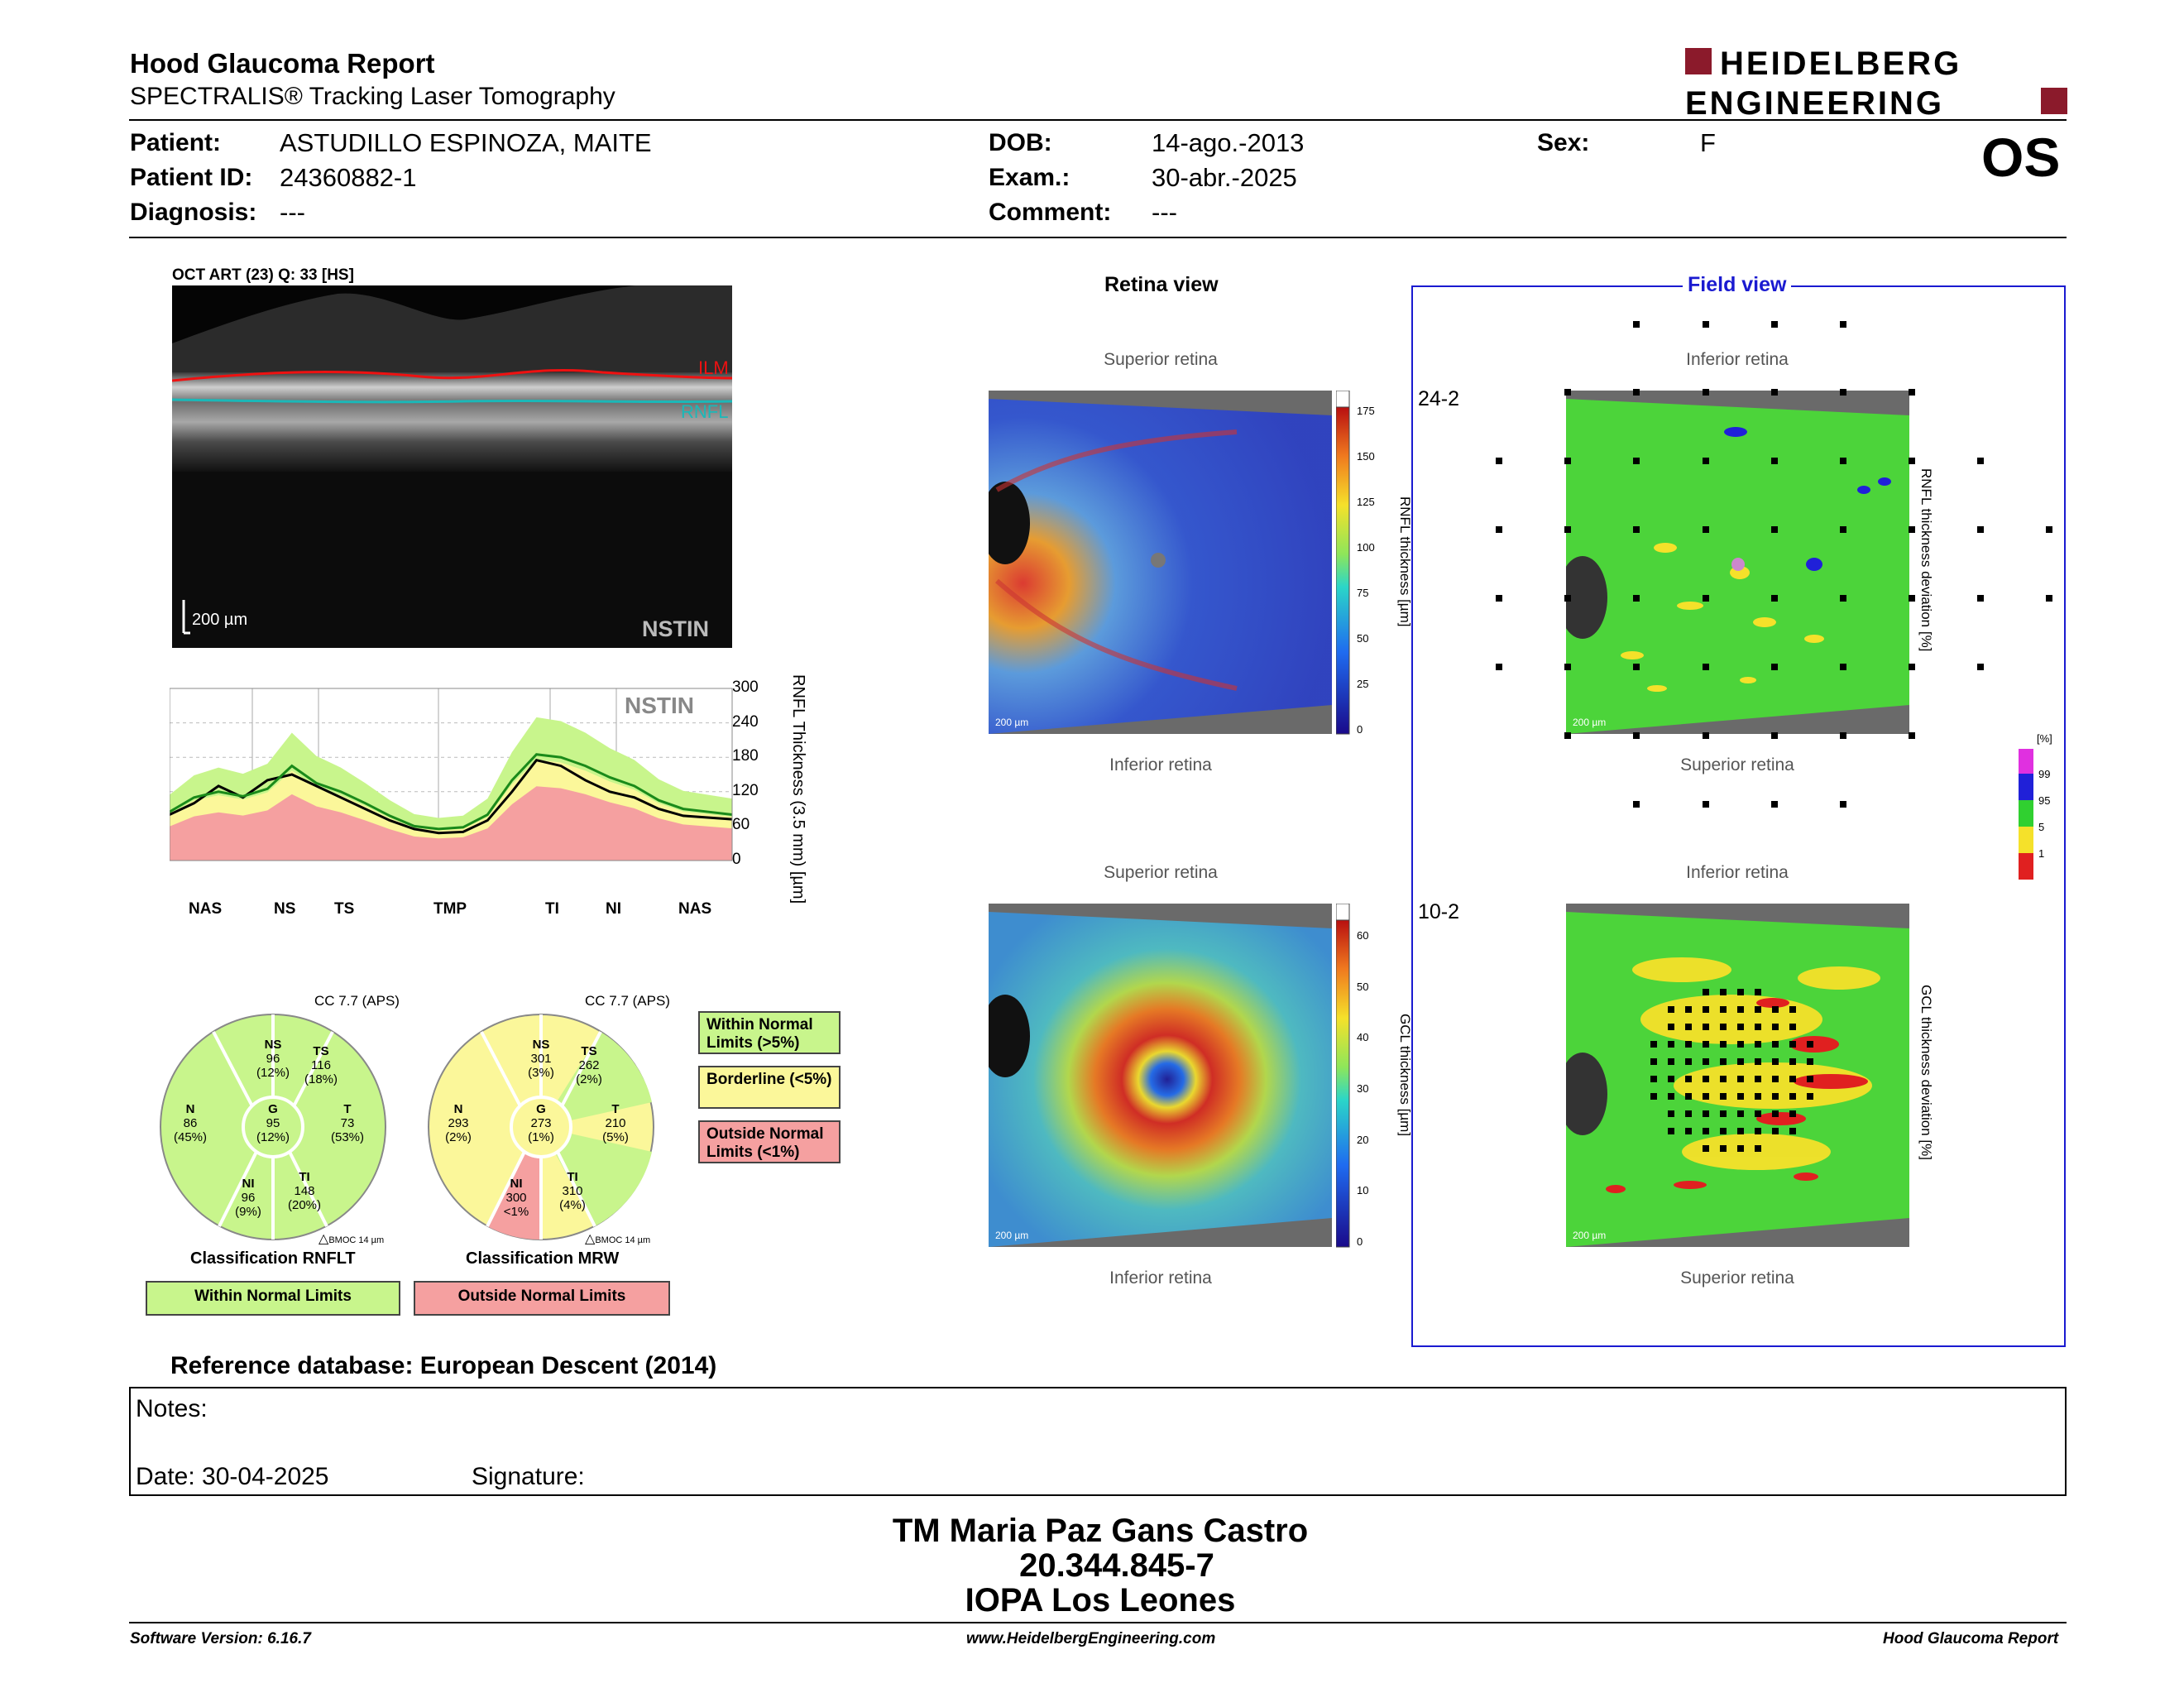 The height and width of the screenshot is (1688, 2184). I want to click on pct-tick-1: 1, so click(2041, 853).